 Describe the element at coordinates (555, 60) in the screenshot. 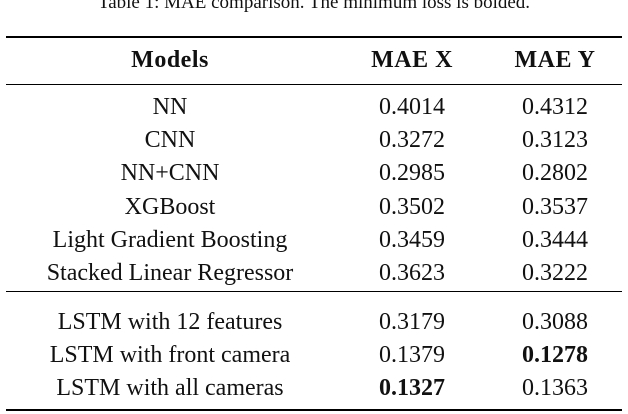

I see `column-header: MAE Y` at that location.